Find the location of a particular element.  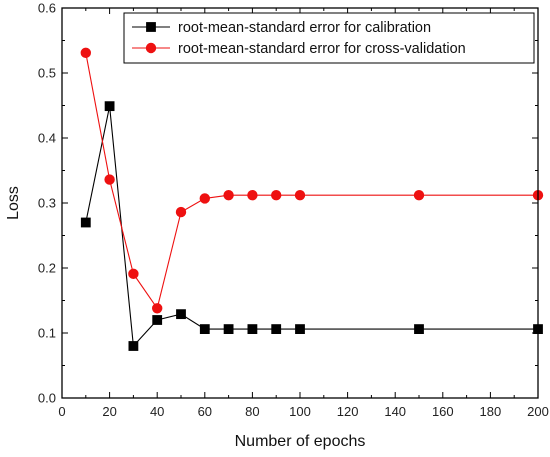

x-tick-label: 20 is located at coordinates (109, 411).